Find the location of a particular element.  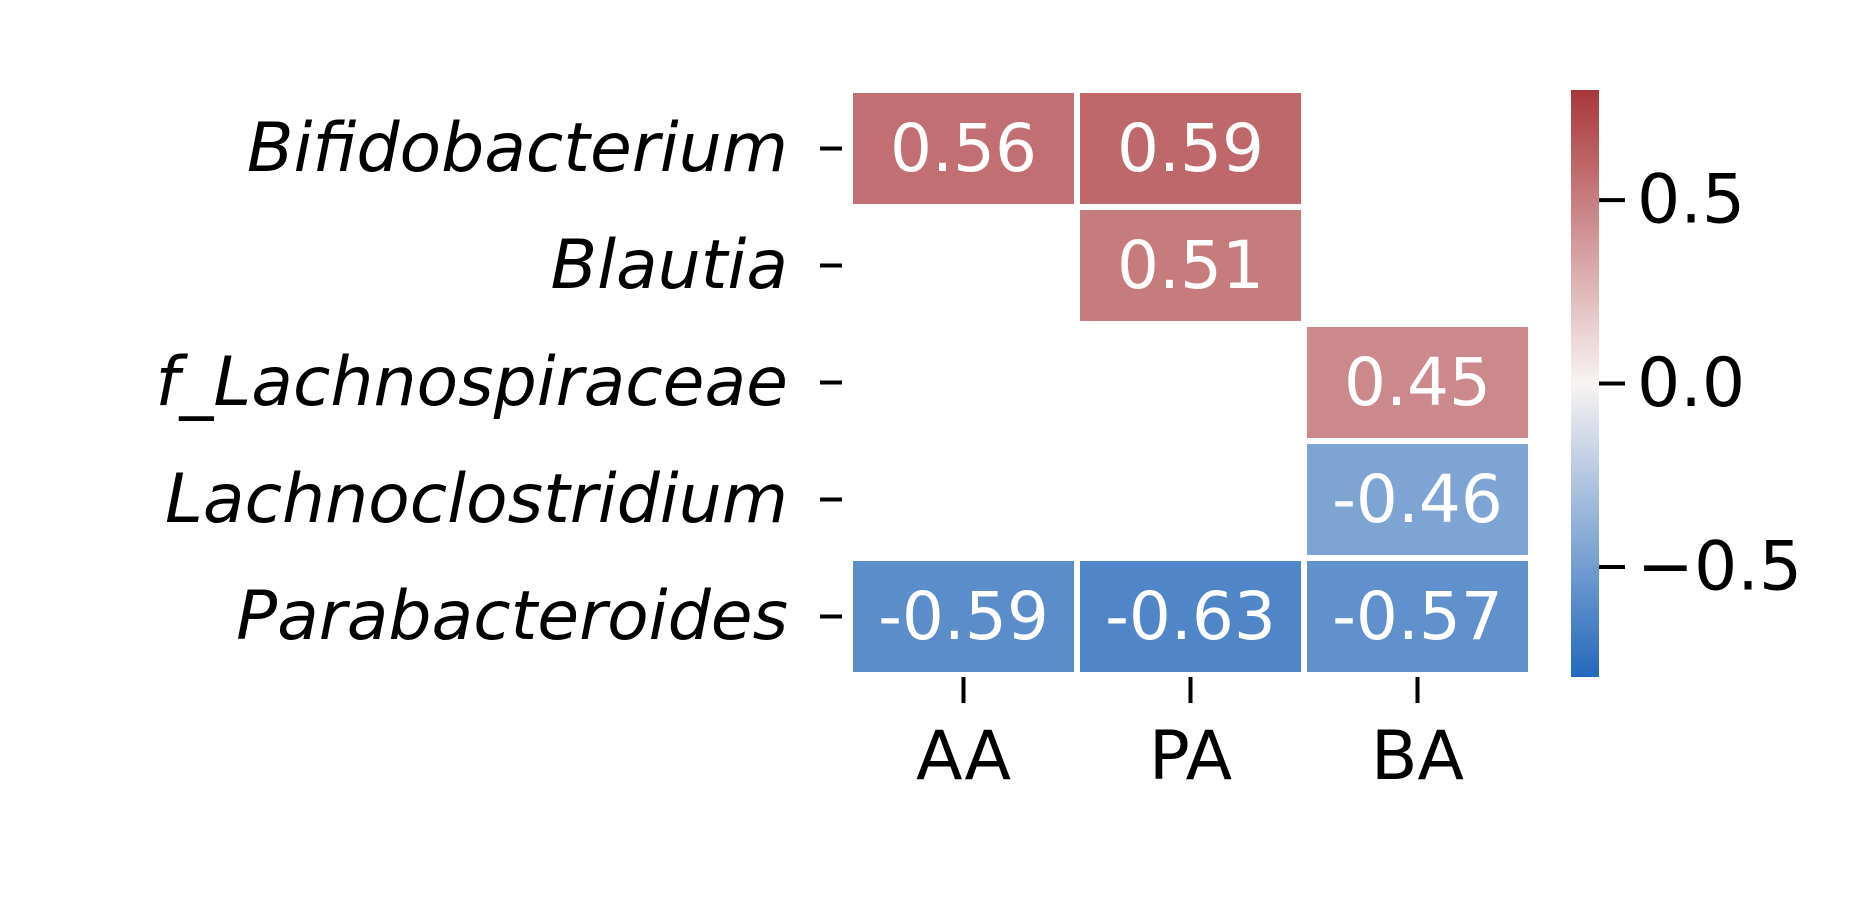

cell-value-label: 0.45 is located at coordinates (1417, 382).